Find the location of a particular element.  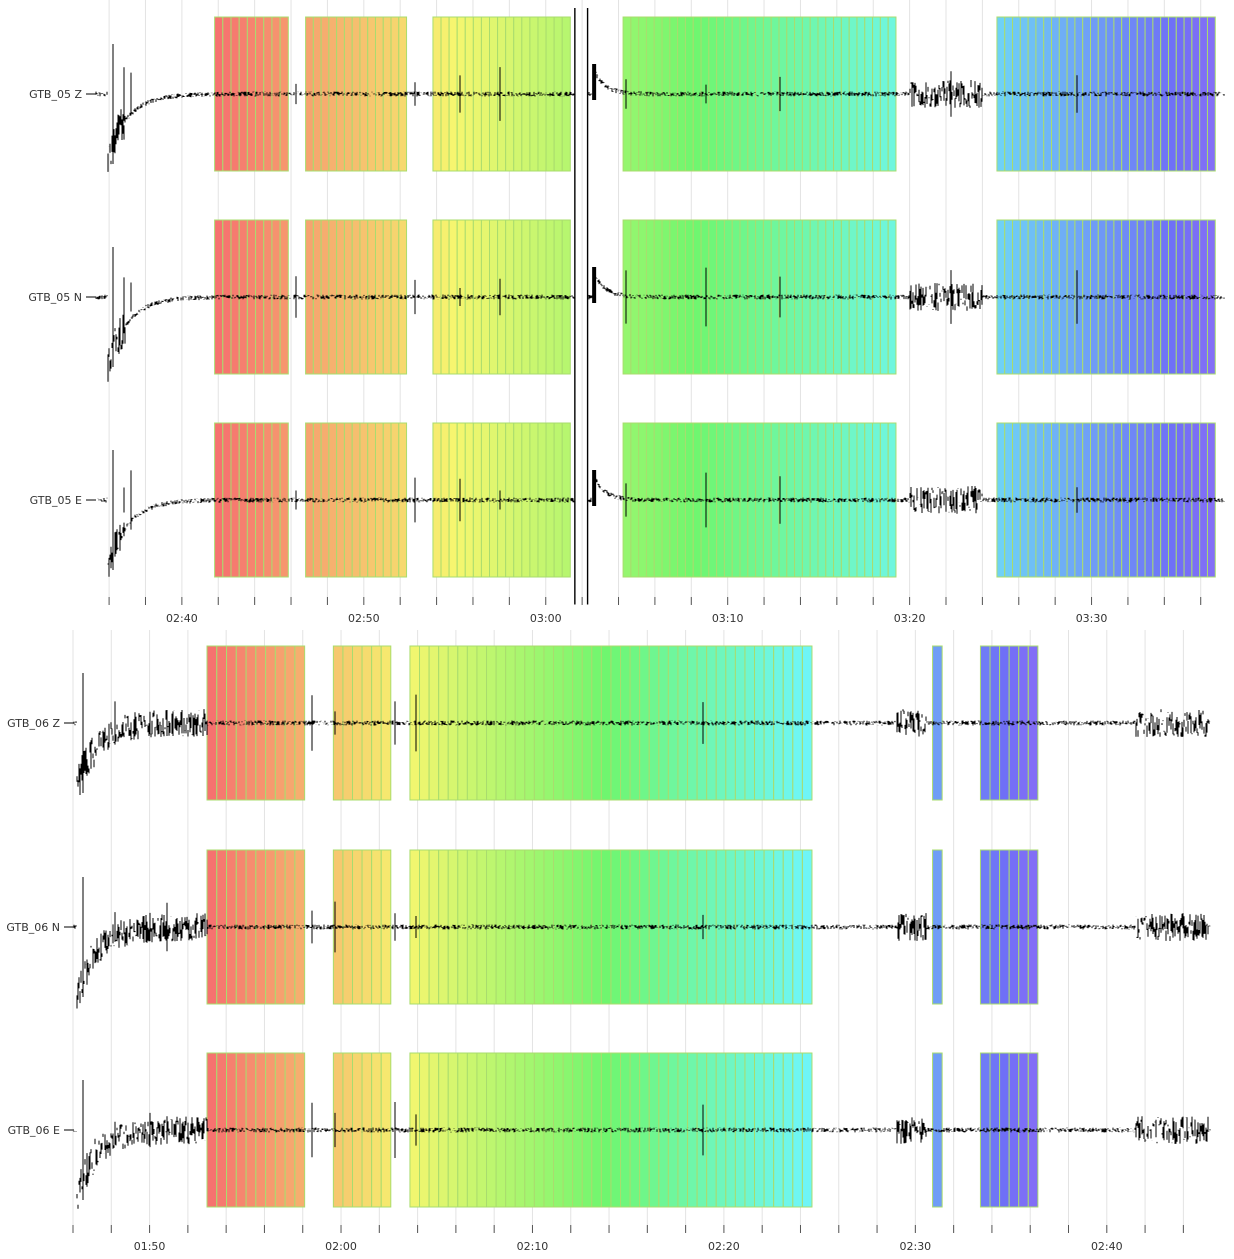

channel-label: GTB_06 E is located at coordinates (34, 1130).